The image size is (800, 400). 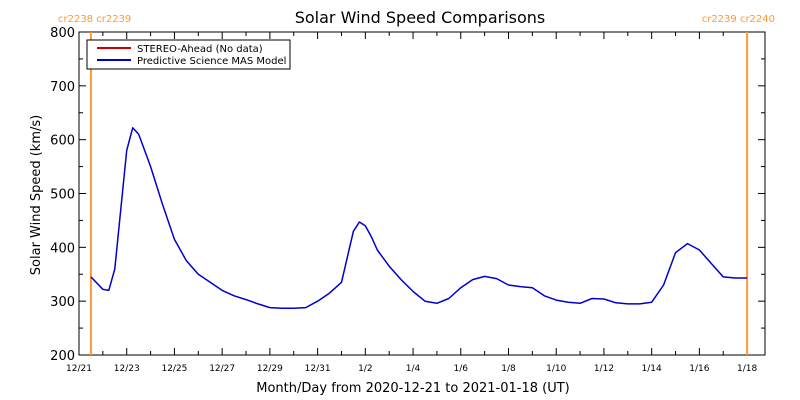 What do you see at coordinates (36, 195) in the screenshot?
I see `y-axis-label: Solar Wind Speed (km/s)` at bounding box center [36, 195].